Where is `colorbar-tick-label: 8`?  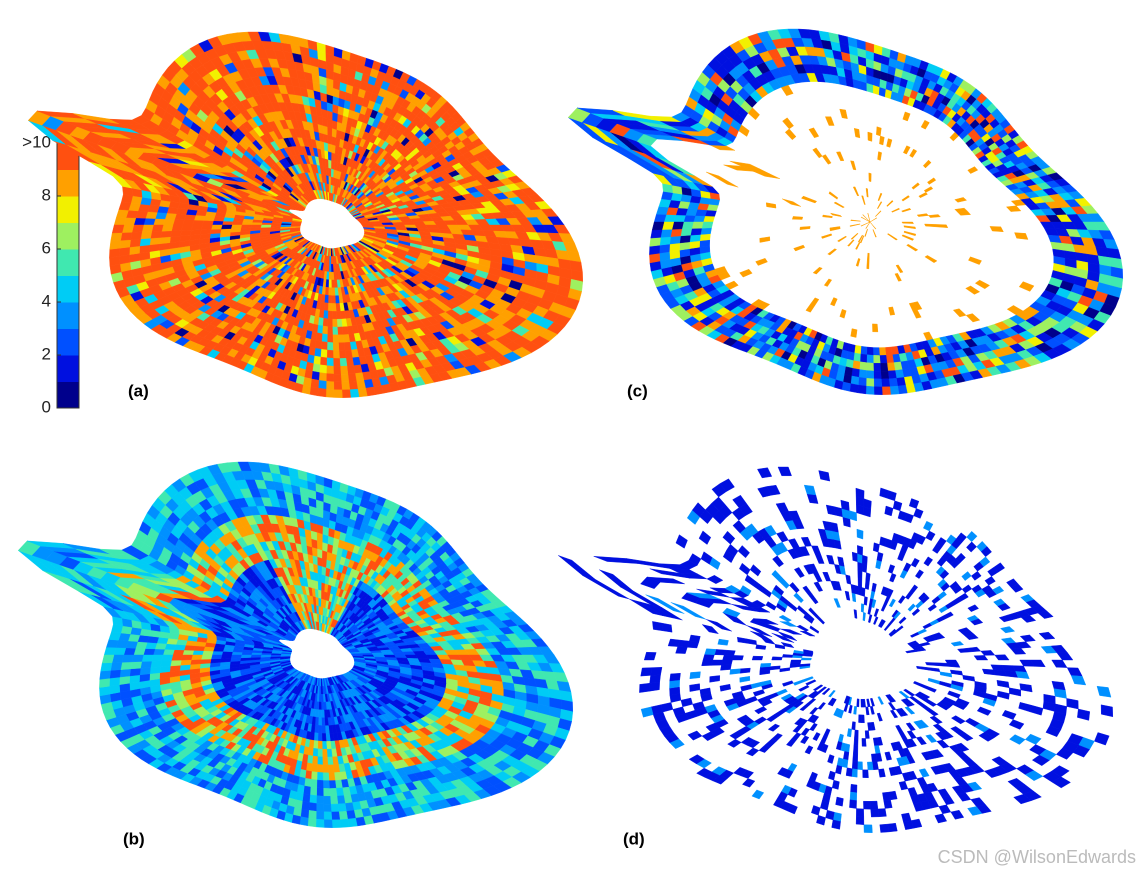 colorbar-tick-label: 8 is located at coordinates (46, 194).